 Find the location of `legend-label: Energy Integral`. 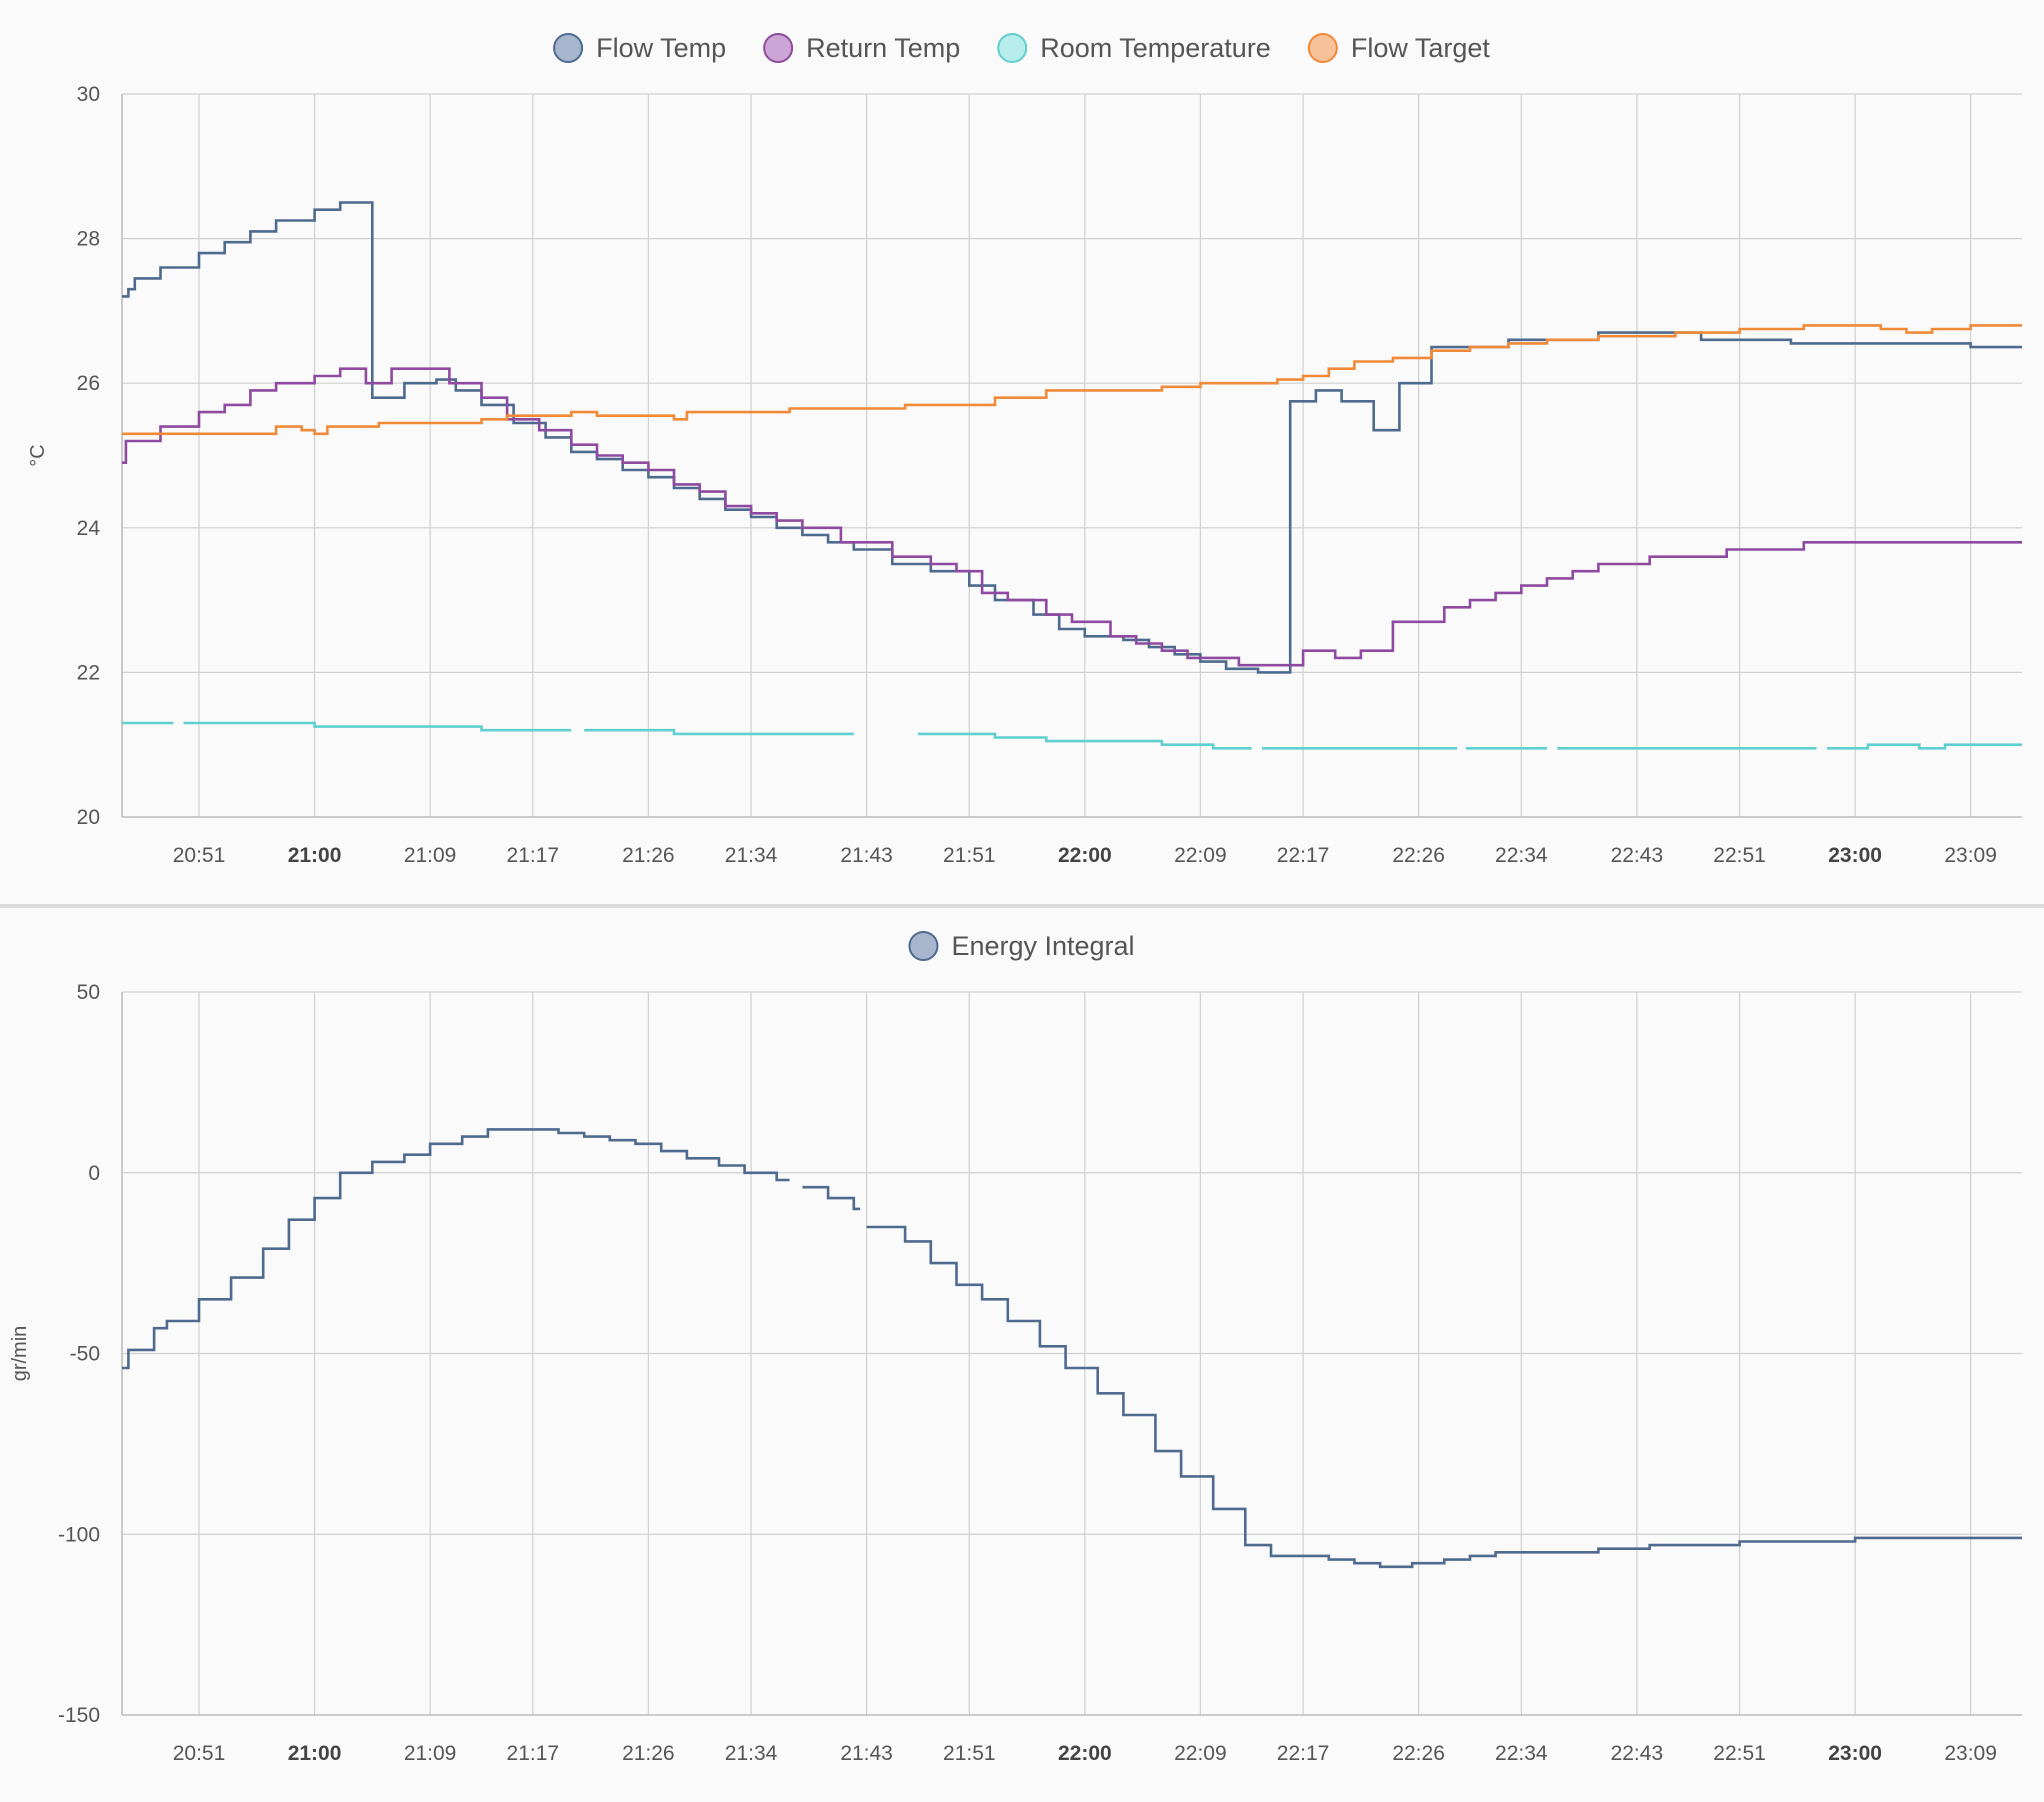

legend-label: Energy Integral is located at coordinates (1042, 946).